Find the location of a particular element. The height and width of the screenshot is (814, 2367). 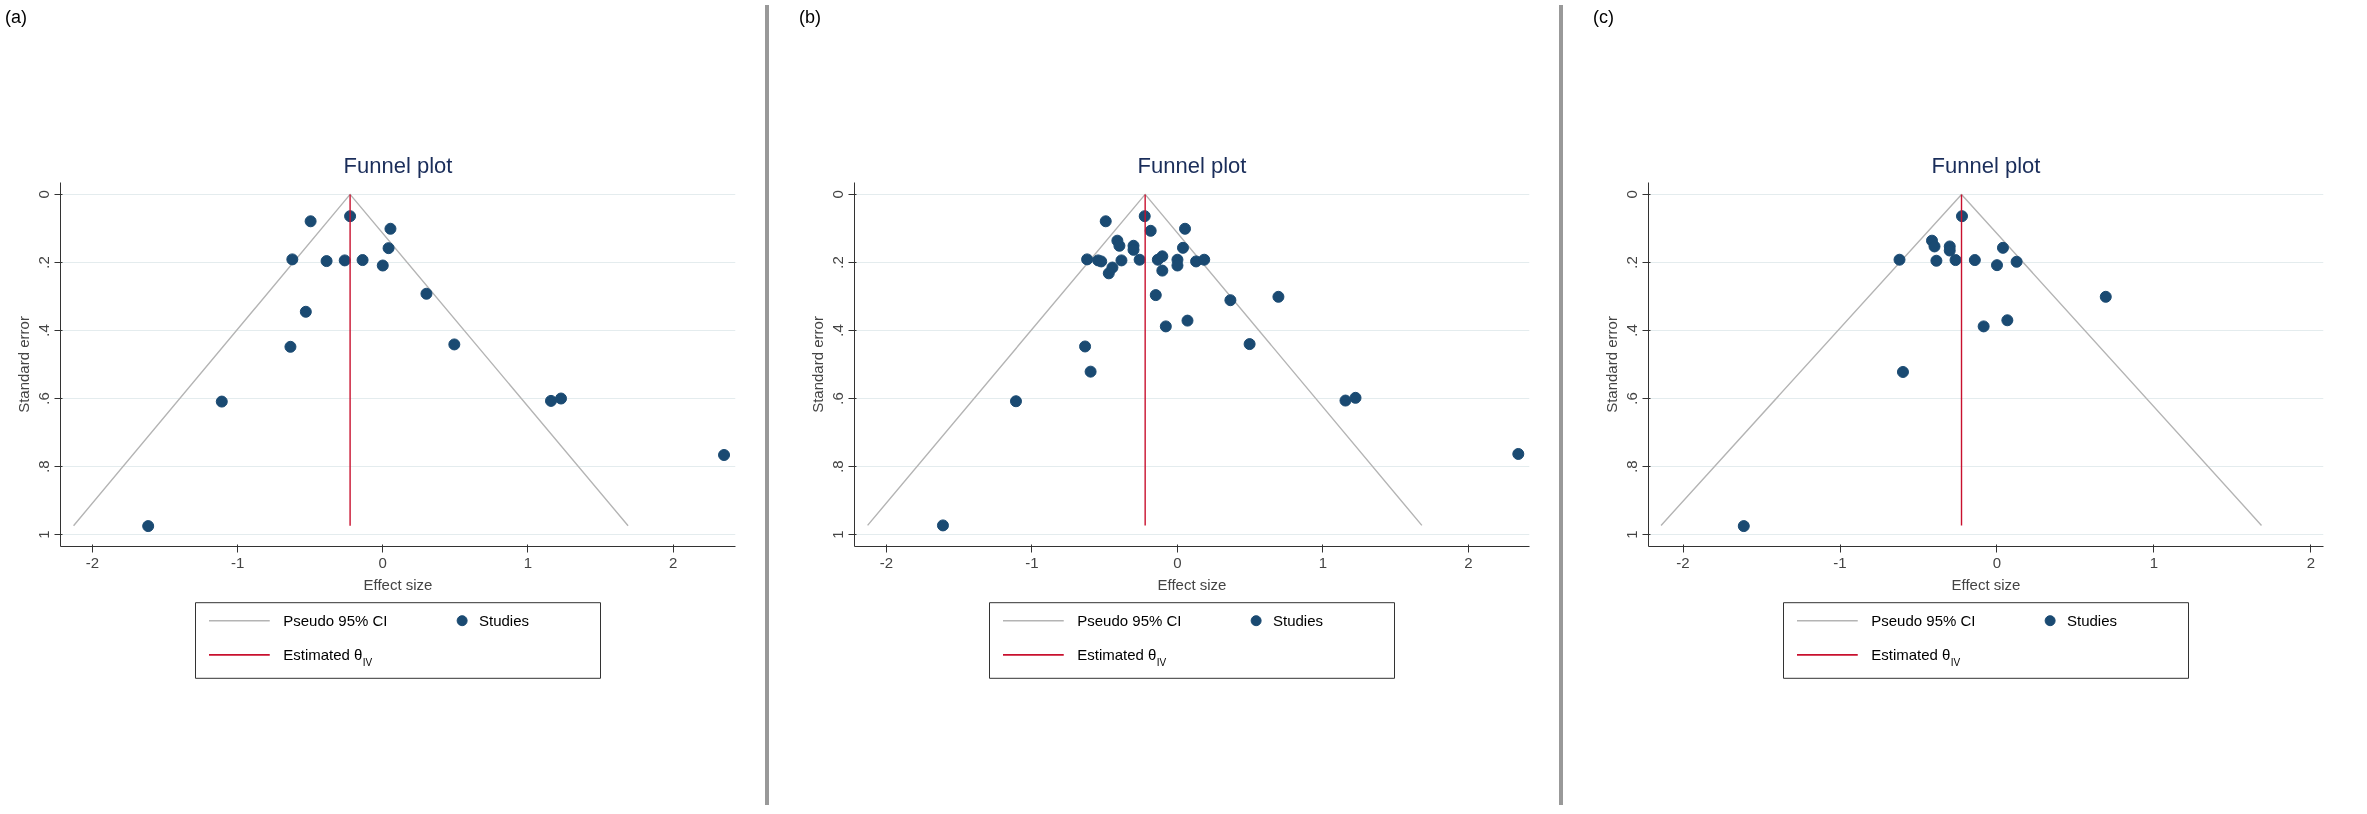

text: (b) is located at coordinates (810, 17).